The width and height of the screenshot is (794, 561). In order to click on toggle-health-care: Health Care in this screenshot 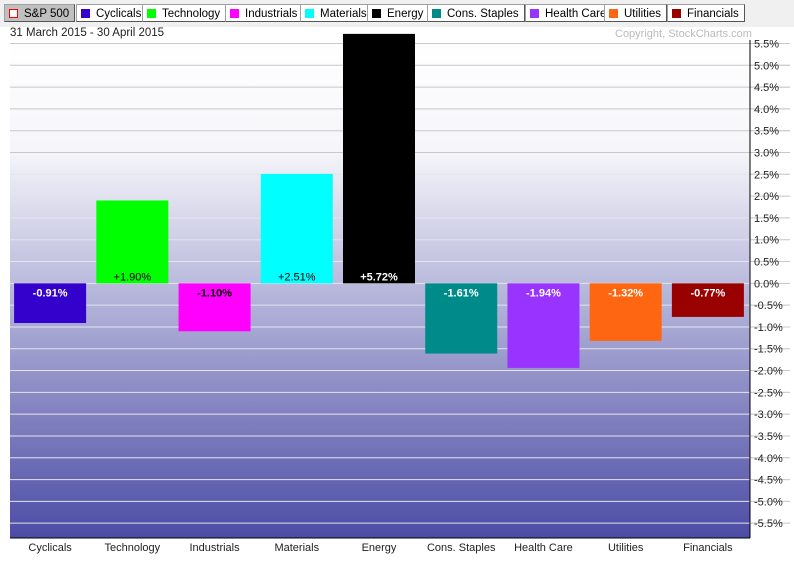, I will do `click(569, 13)`.